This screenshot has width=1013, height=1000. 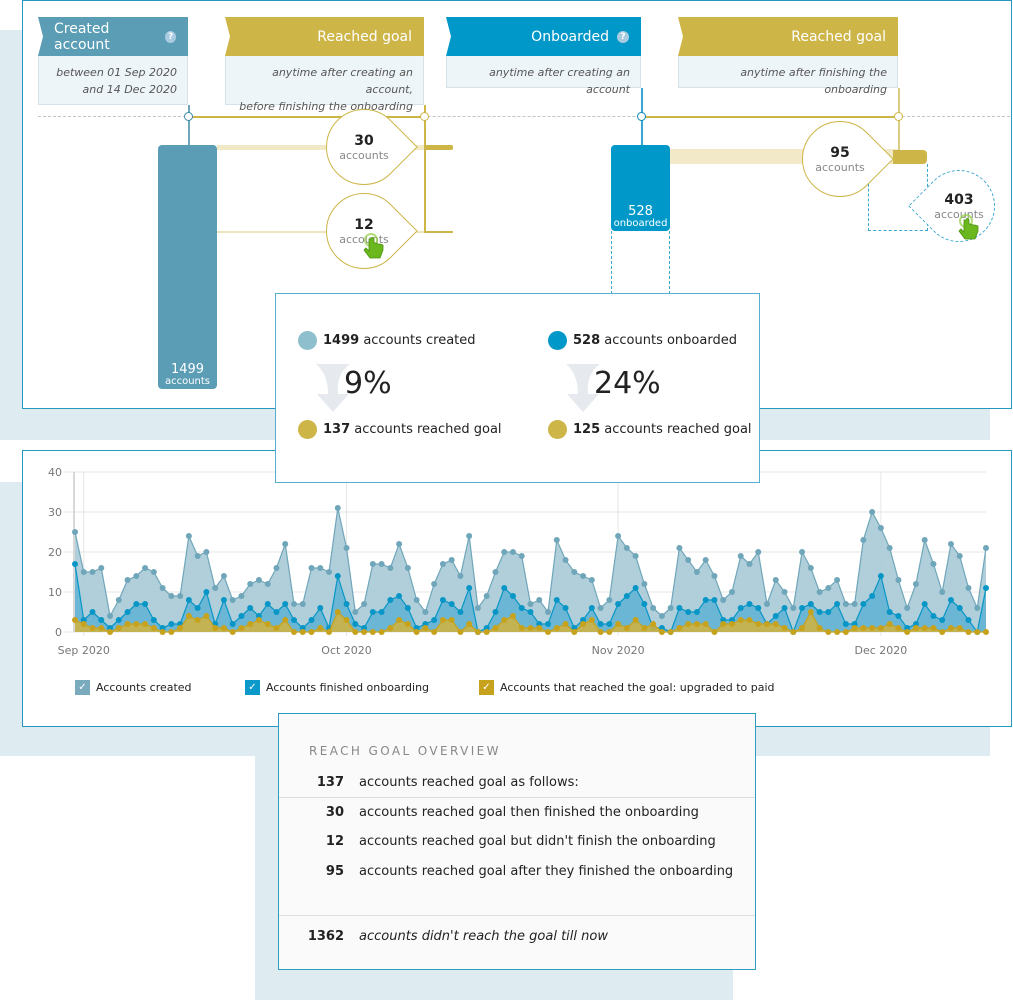 I want to click on drop-value: 95, so click(x=840, y=152).